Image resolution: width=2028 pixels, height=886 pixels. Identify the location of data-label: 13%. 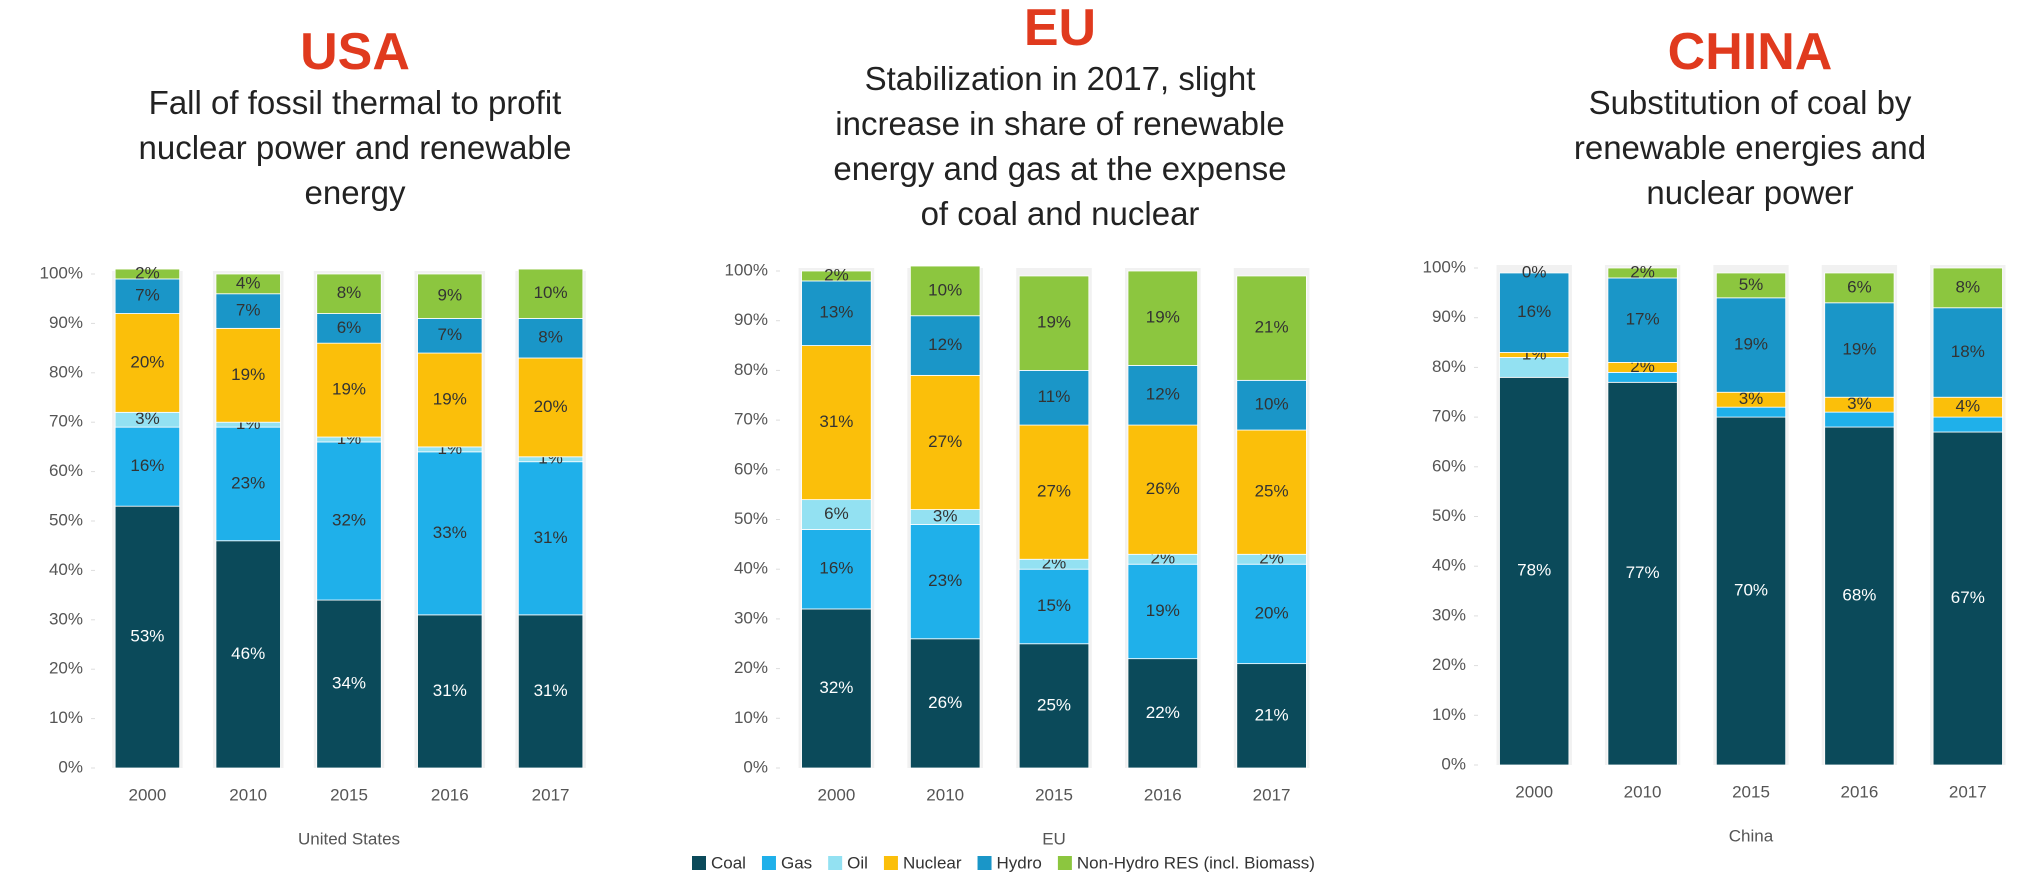
(836, 312).